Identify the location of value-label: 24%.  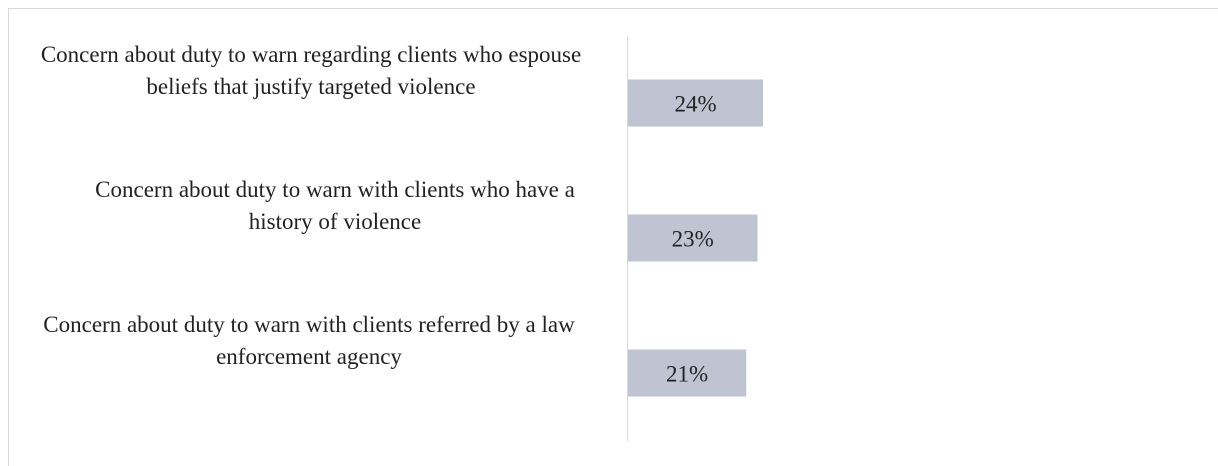
(695, 103).